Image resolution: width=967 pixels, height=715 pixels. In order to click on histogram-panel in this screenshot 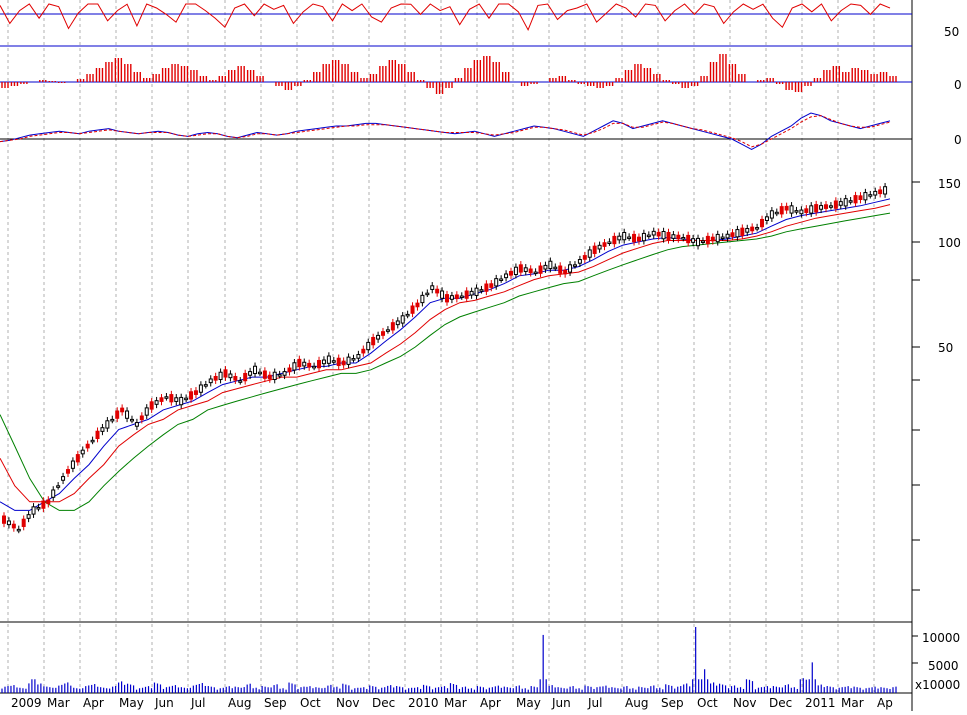, I will do `click(456, 74)`.